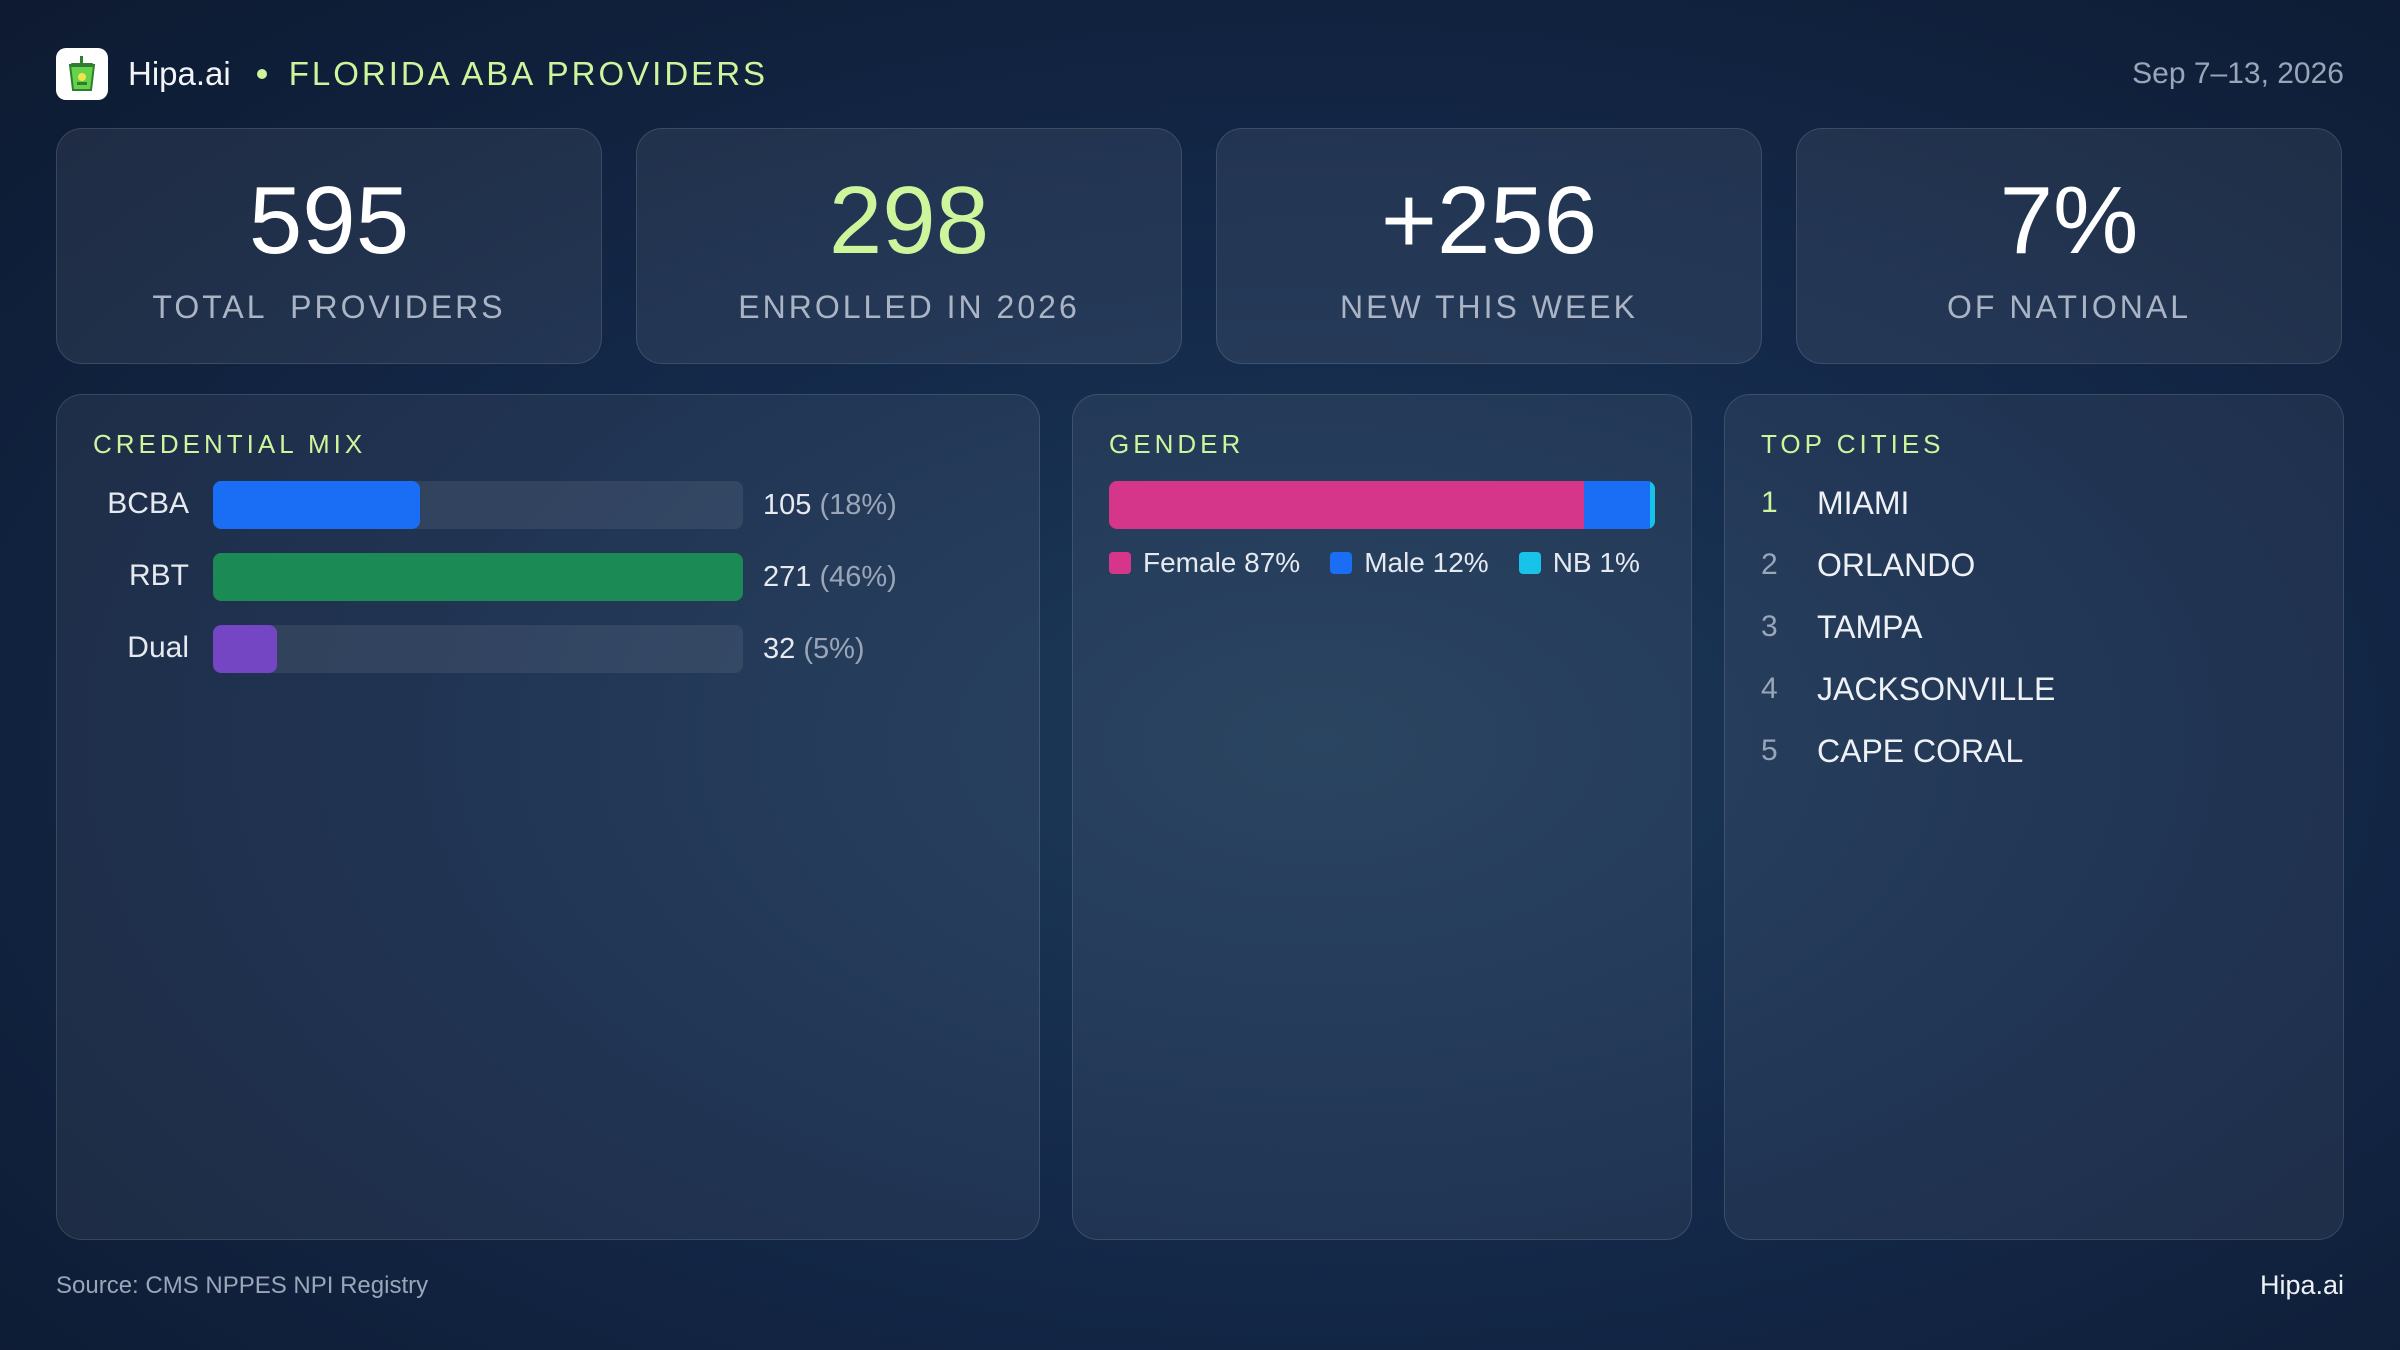  I want to click on credential-value: 105 (18%), so click(830, 505).